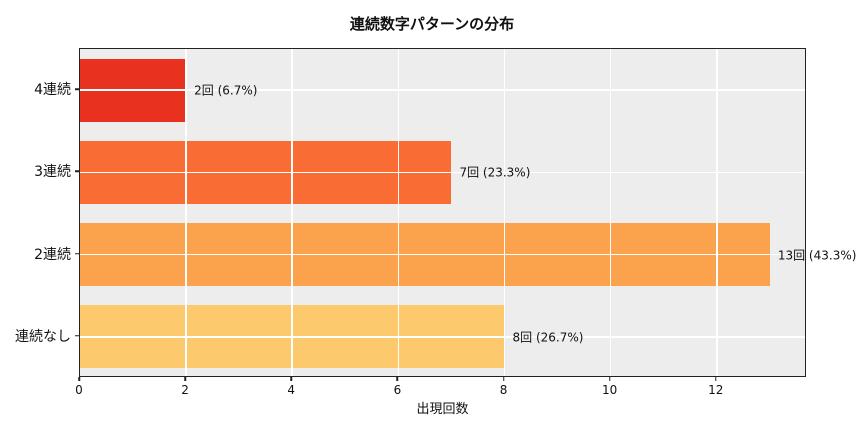 The width and height of the screenshot is (864, 432). Describe the element at coordinates (185, 390) in the screenshot. I see `x-tick-label: 2` at that location.